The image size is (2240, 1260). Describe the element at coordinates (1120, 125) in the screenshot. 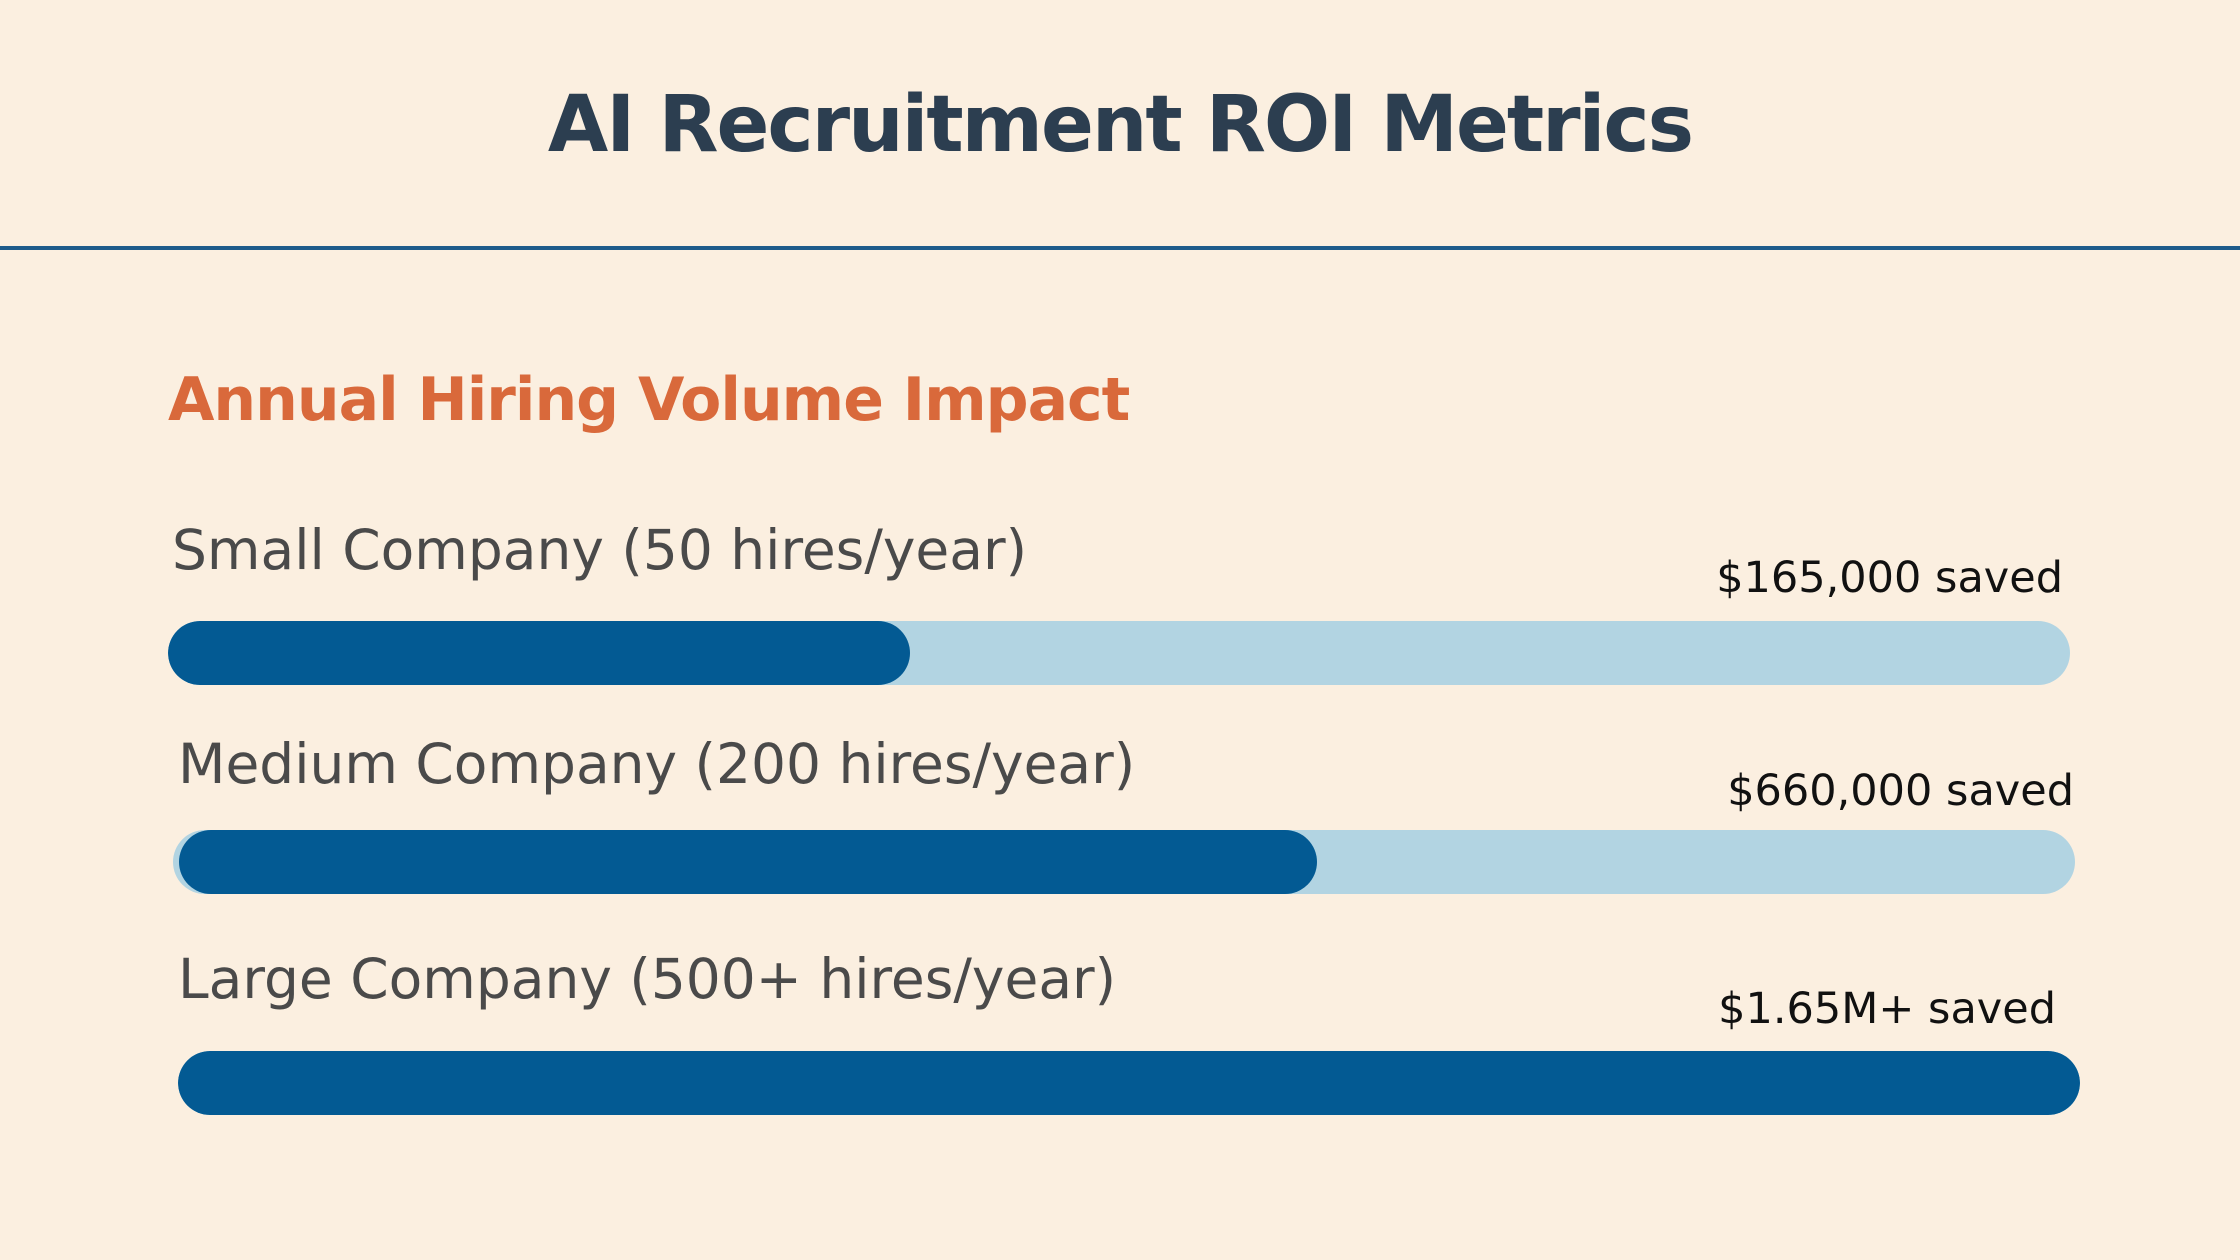

I see `page-title: AI Recruitment ROI Metrics` at that location.